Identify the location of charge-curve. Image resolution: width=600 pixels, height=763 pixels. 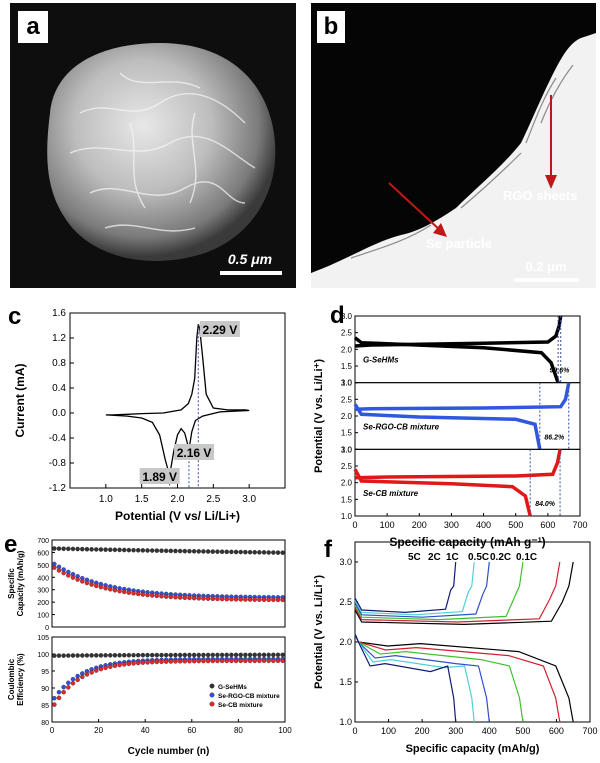
(458, 331).